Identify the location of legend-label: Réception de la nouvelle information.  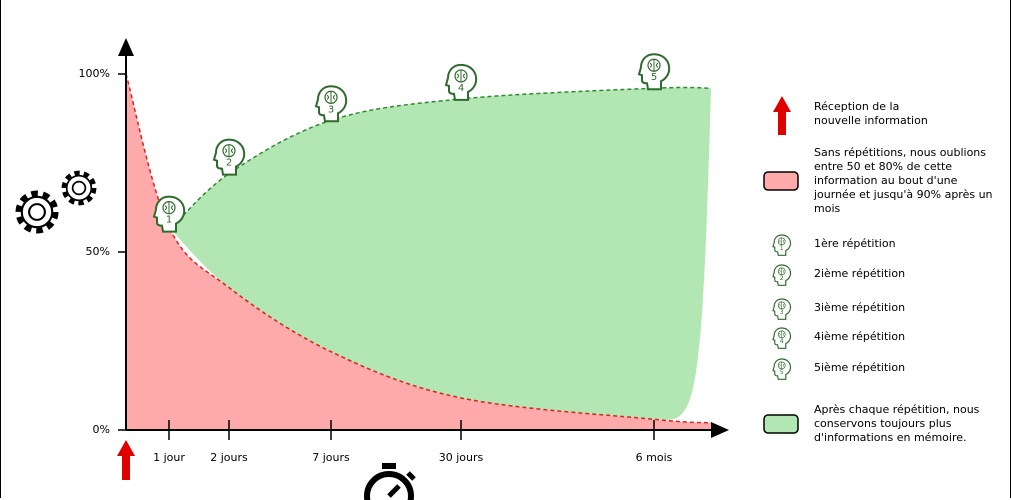
(871, 113).